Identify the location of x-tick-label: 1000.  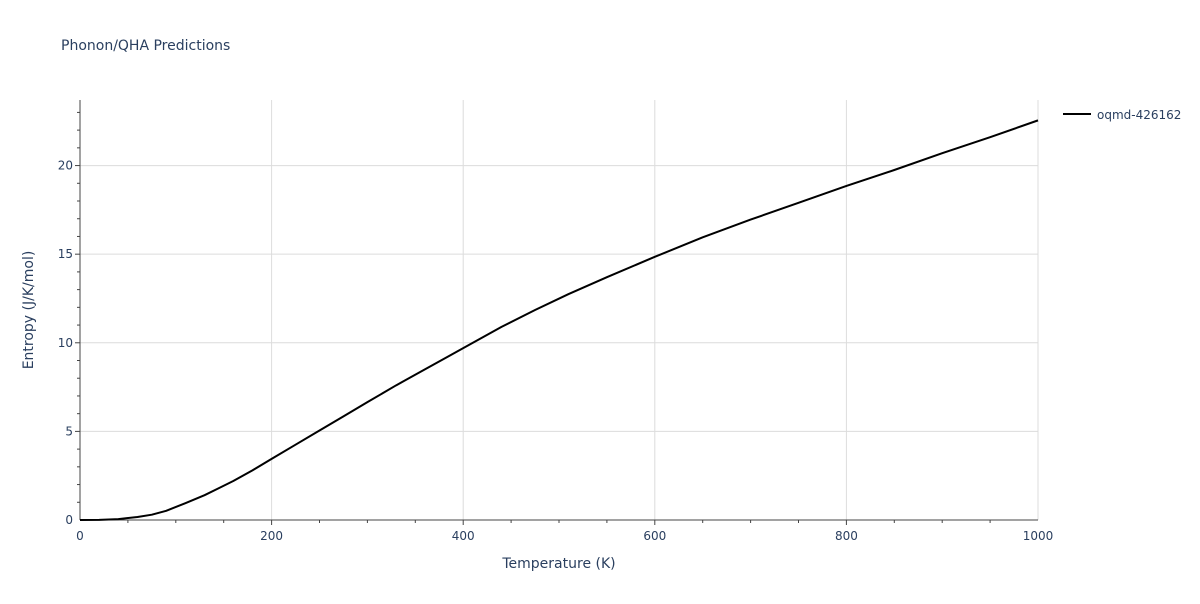
(1038, 536).